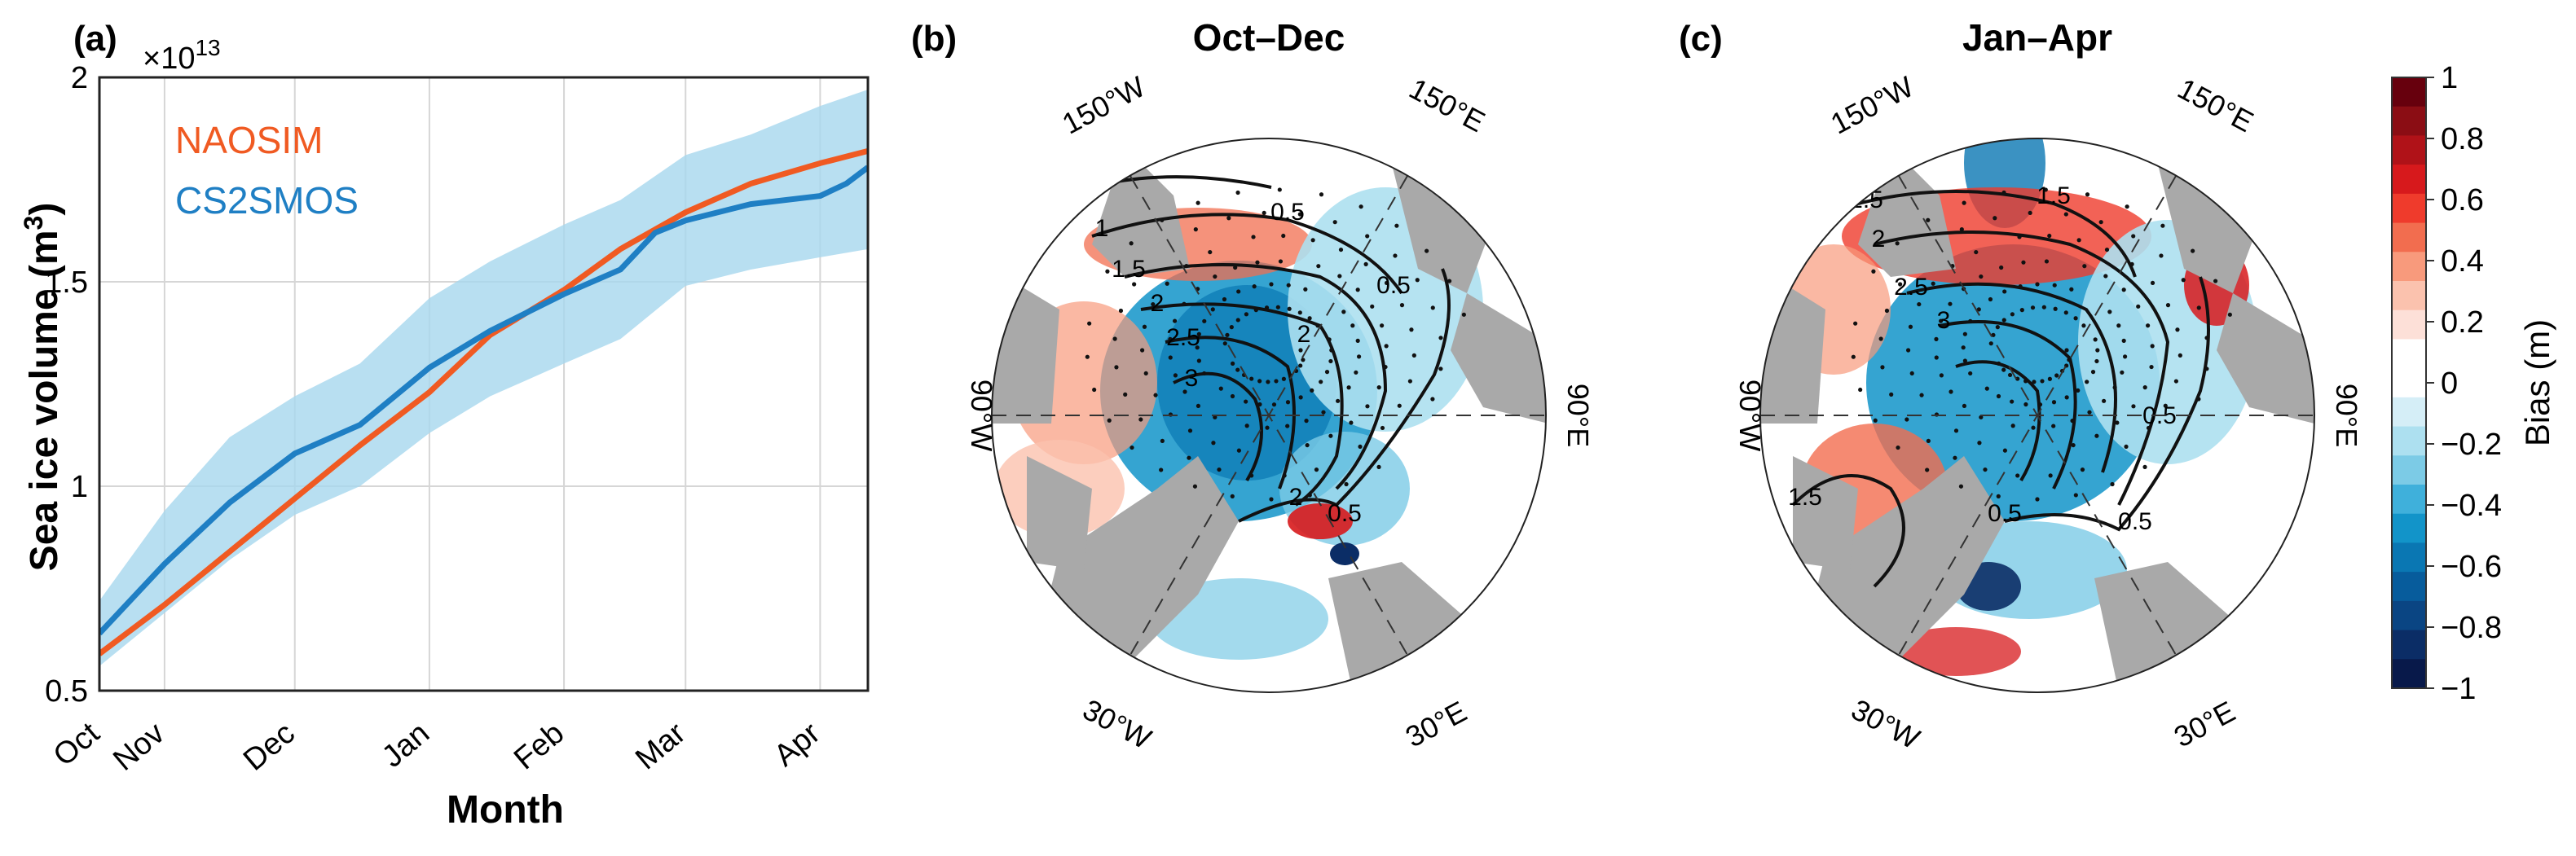 The width and height of the screenshot is (2576, 856). Describe the element at coordinates (1269, 415) in the screenshot. I see `map-b-frame` at that location.